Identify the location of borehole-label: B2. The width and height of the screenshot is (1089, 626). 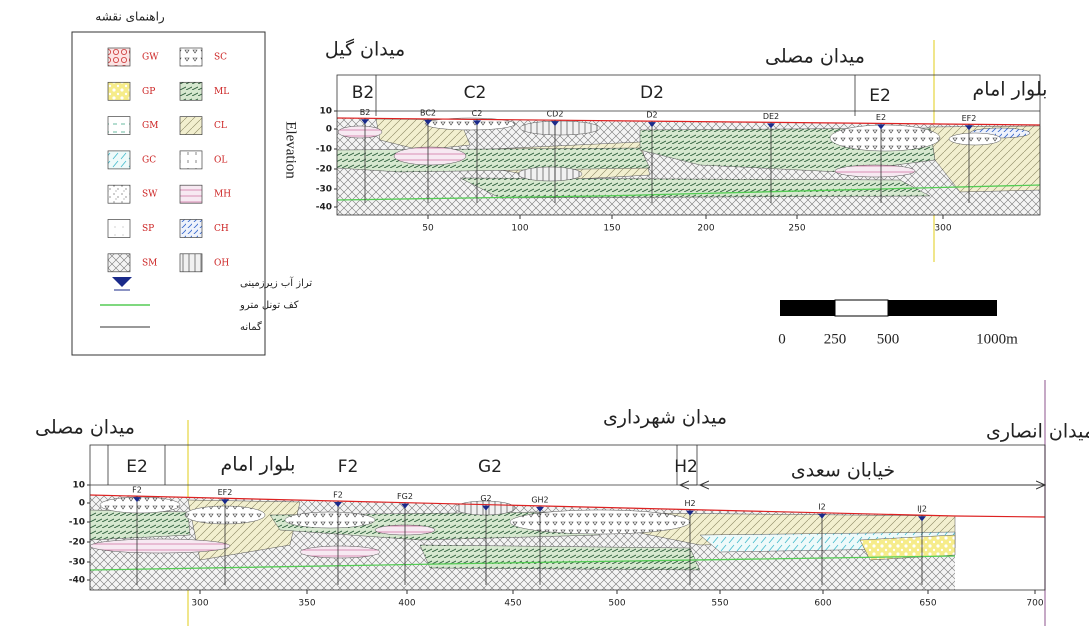
(365, 112).